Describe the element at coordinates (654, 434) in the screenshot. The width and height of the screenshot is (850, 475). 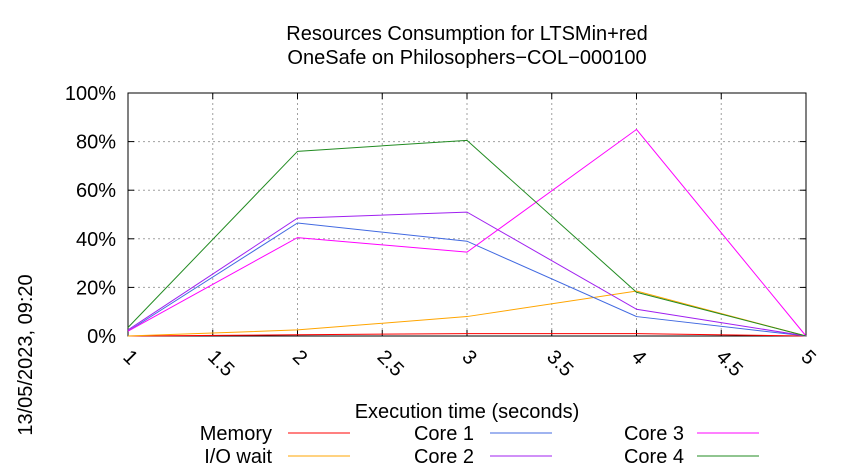
I see `legend-label: Core 3` at that location.